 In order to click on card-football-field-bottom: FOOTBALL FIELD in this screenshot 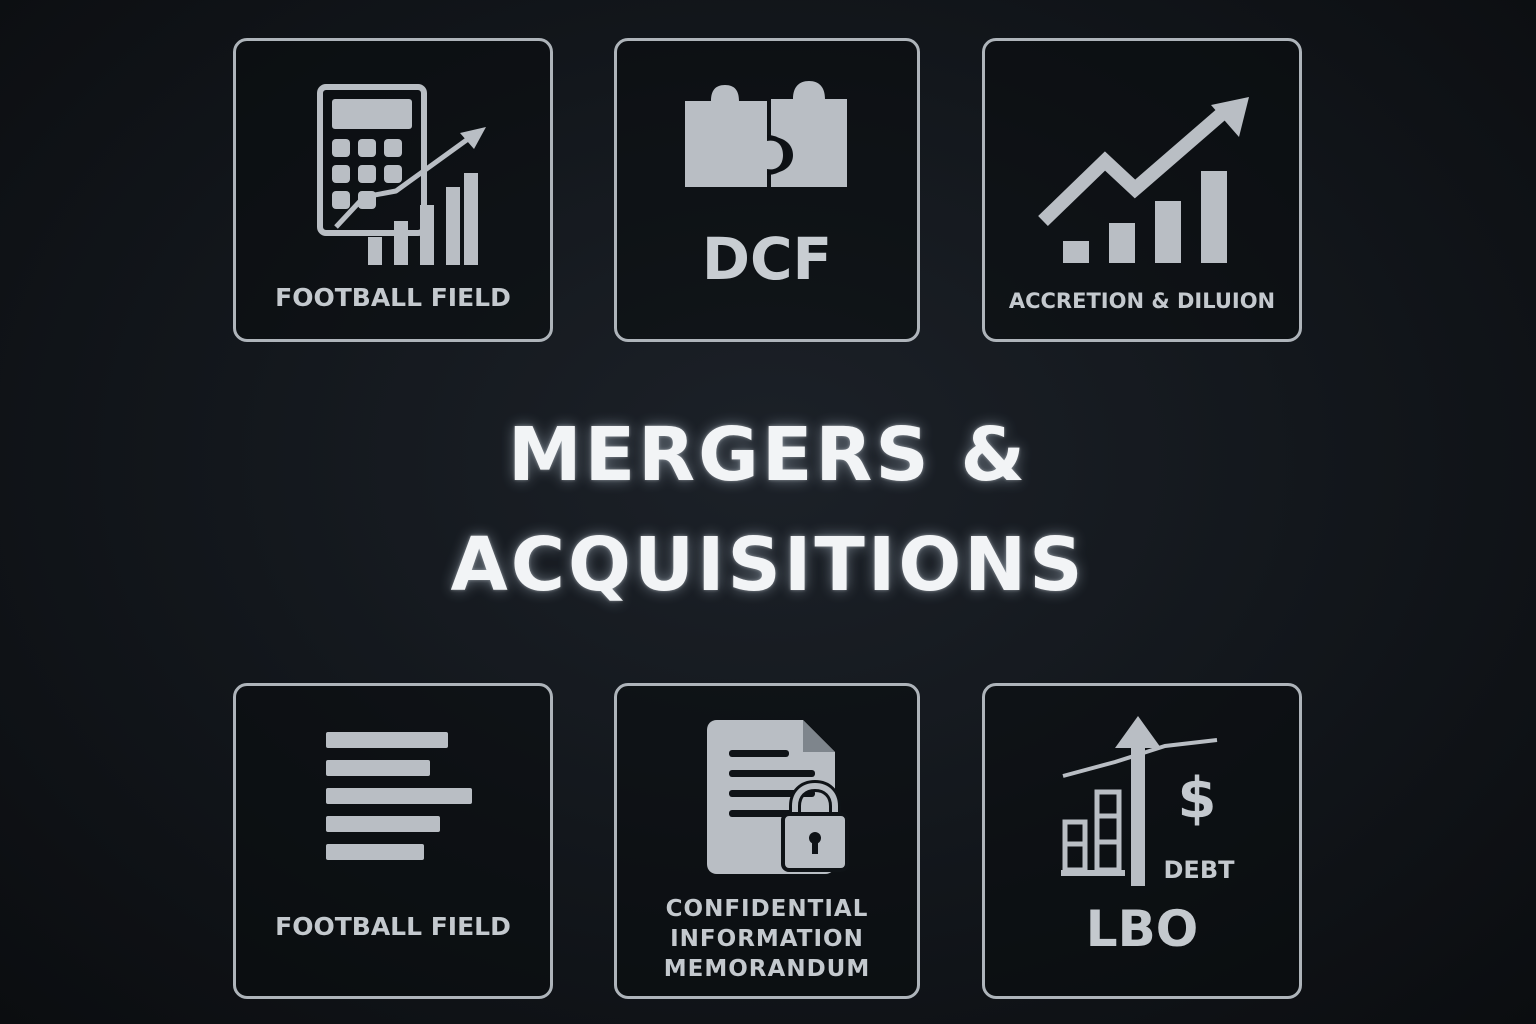, I will do `click(393, 841)`.